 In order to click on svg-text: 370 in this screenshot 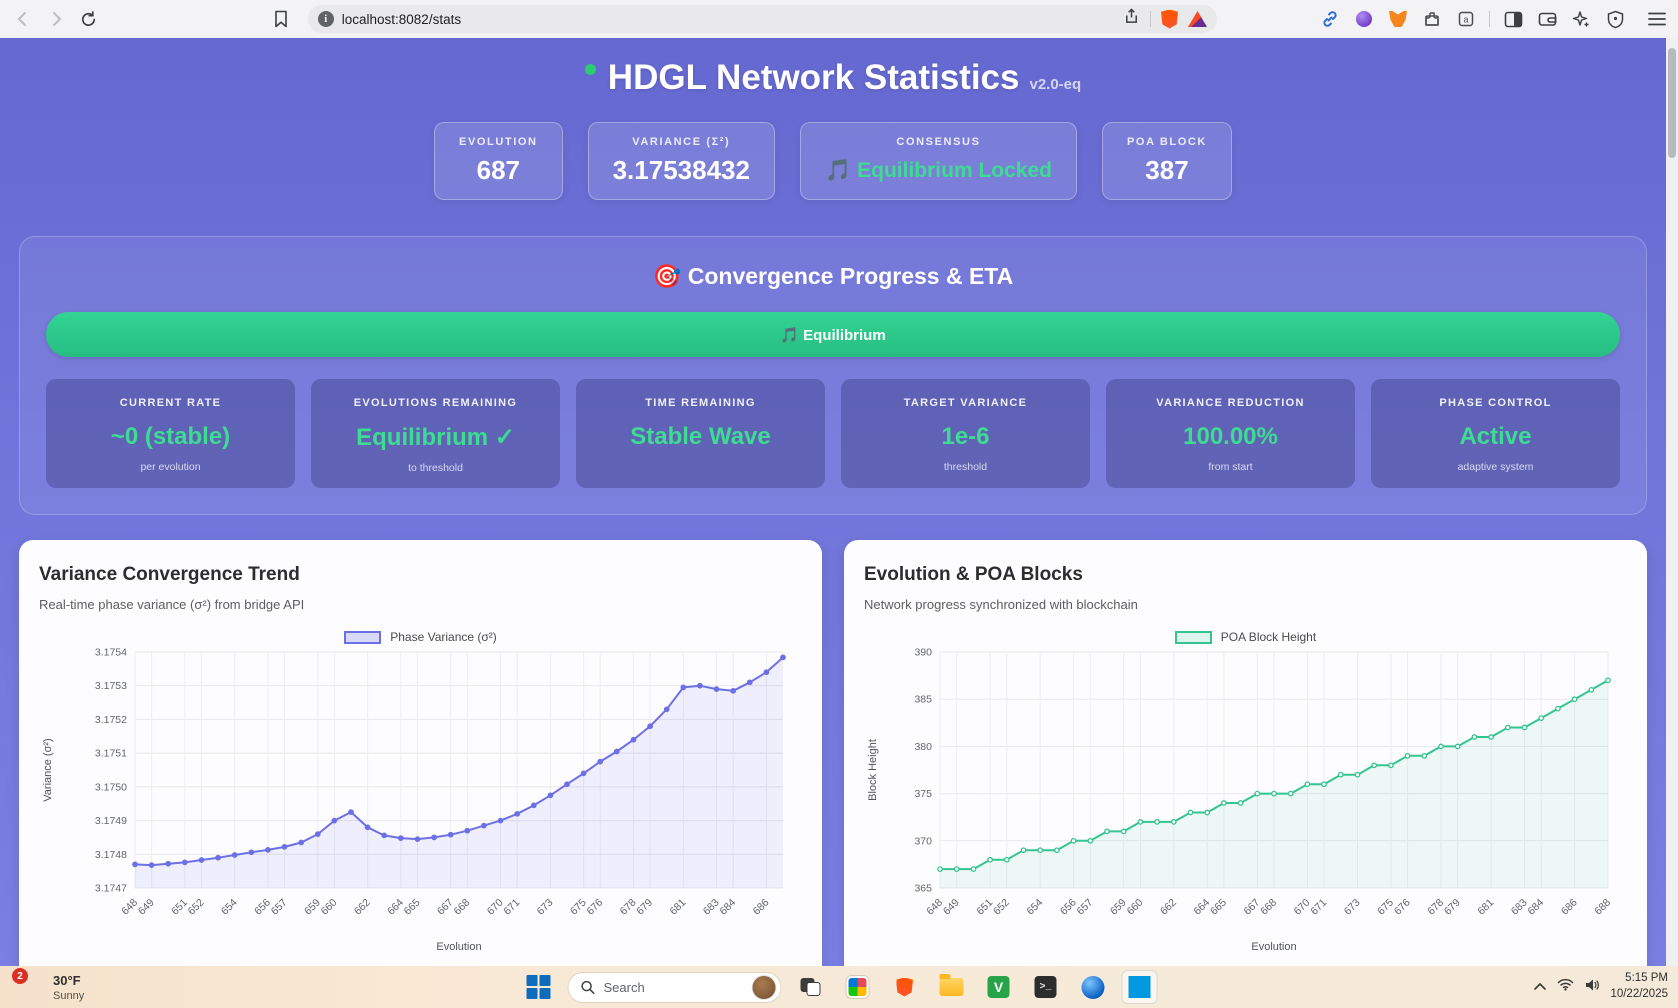, I will do `click(923, 841)`.